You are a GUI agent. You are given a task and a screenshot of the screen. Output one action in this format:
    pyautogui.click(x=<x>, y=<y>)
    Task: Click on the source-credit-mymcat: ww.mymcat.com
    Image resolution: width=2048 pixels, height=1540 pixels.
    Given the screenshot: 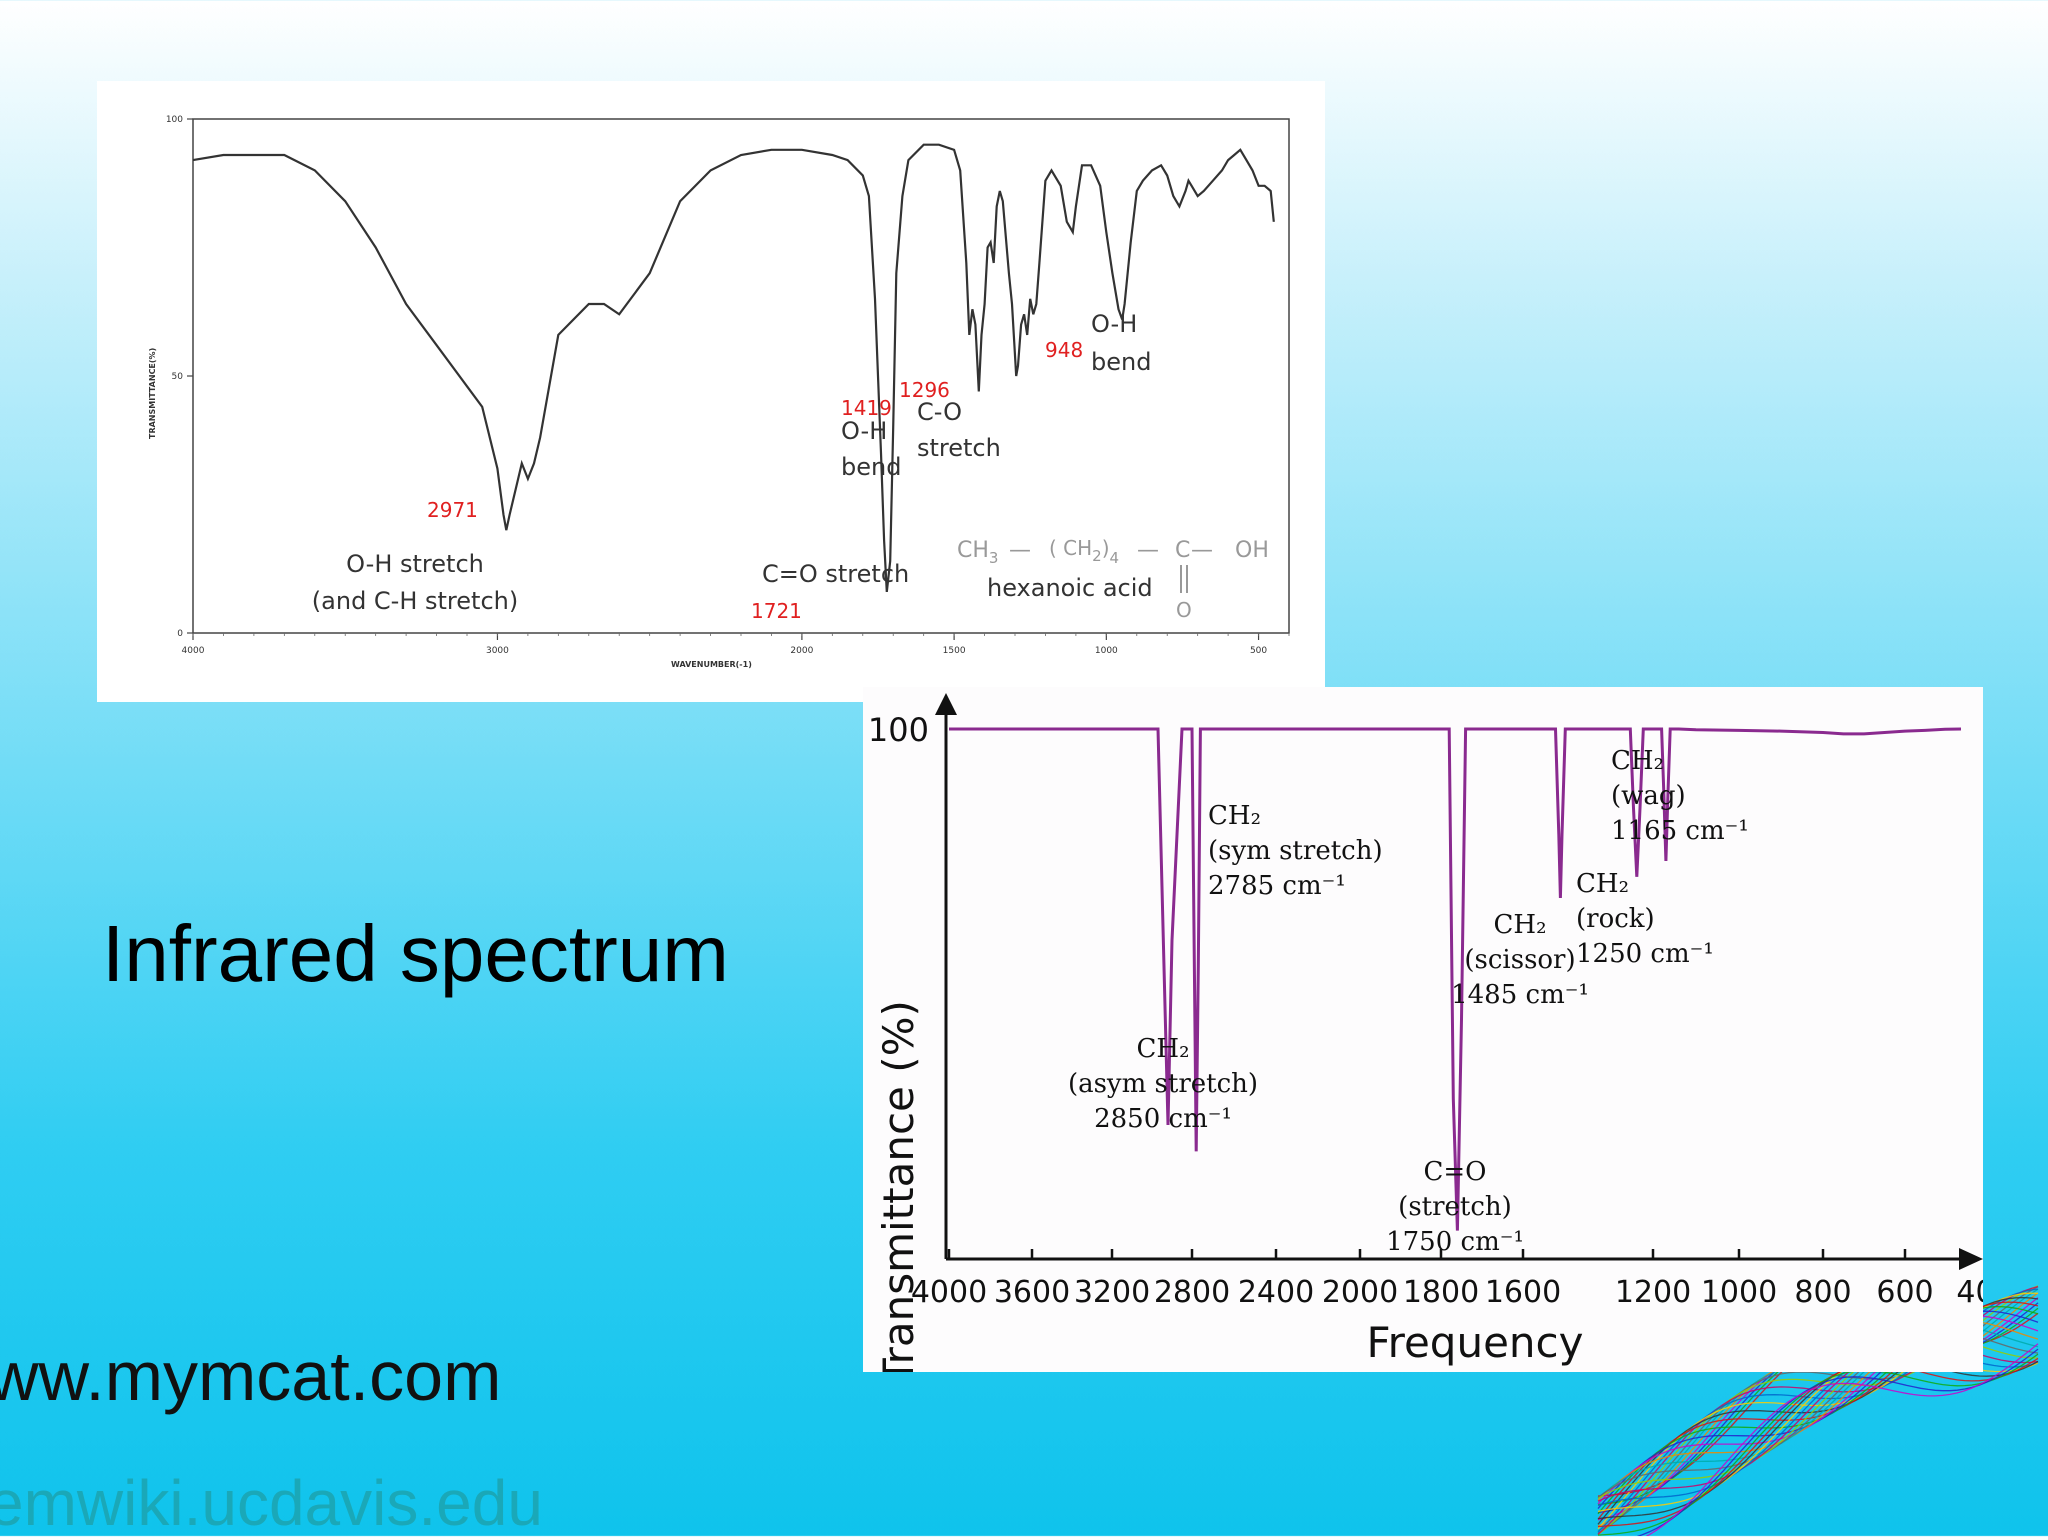 What is the action you would take?
    pyautogui.click(x=251, y=1376)
    